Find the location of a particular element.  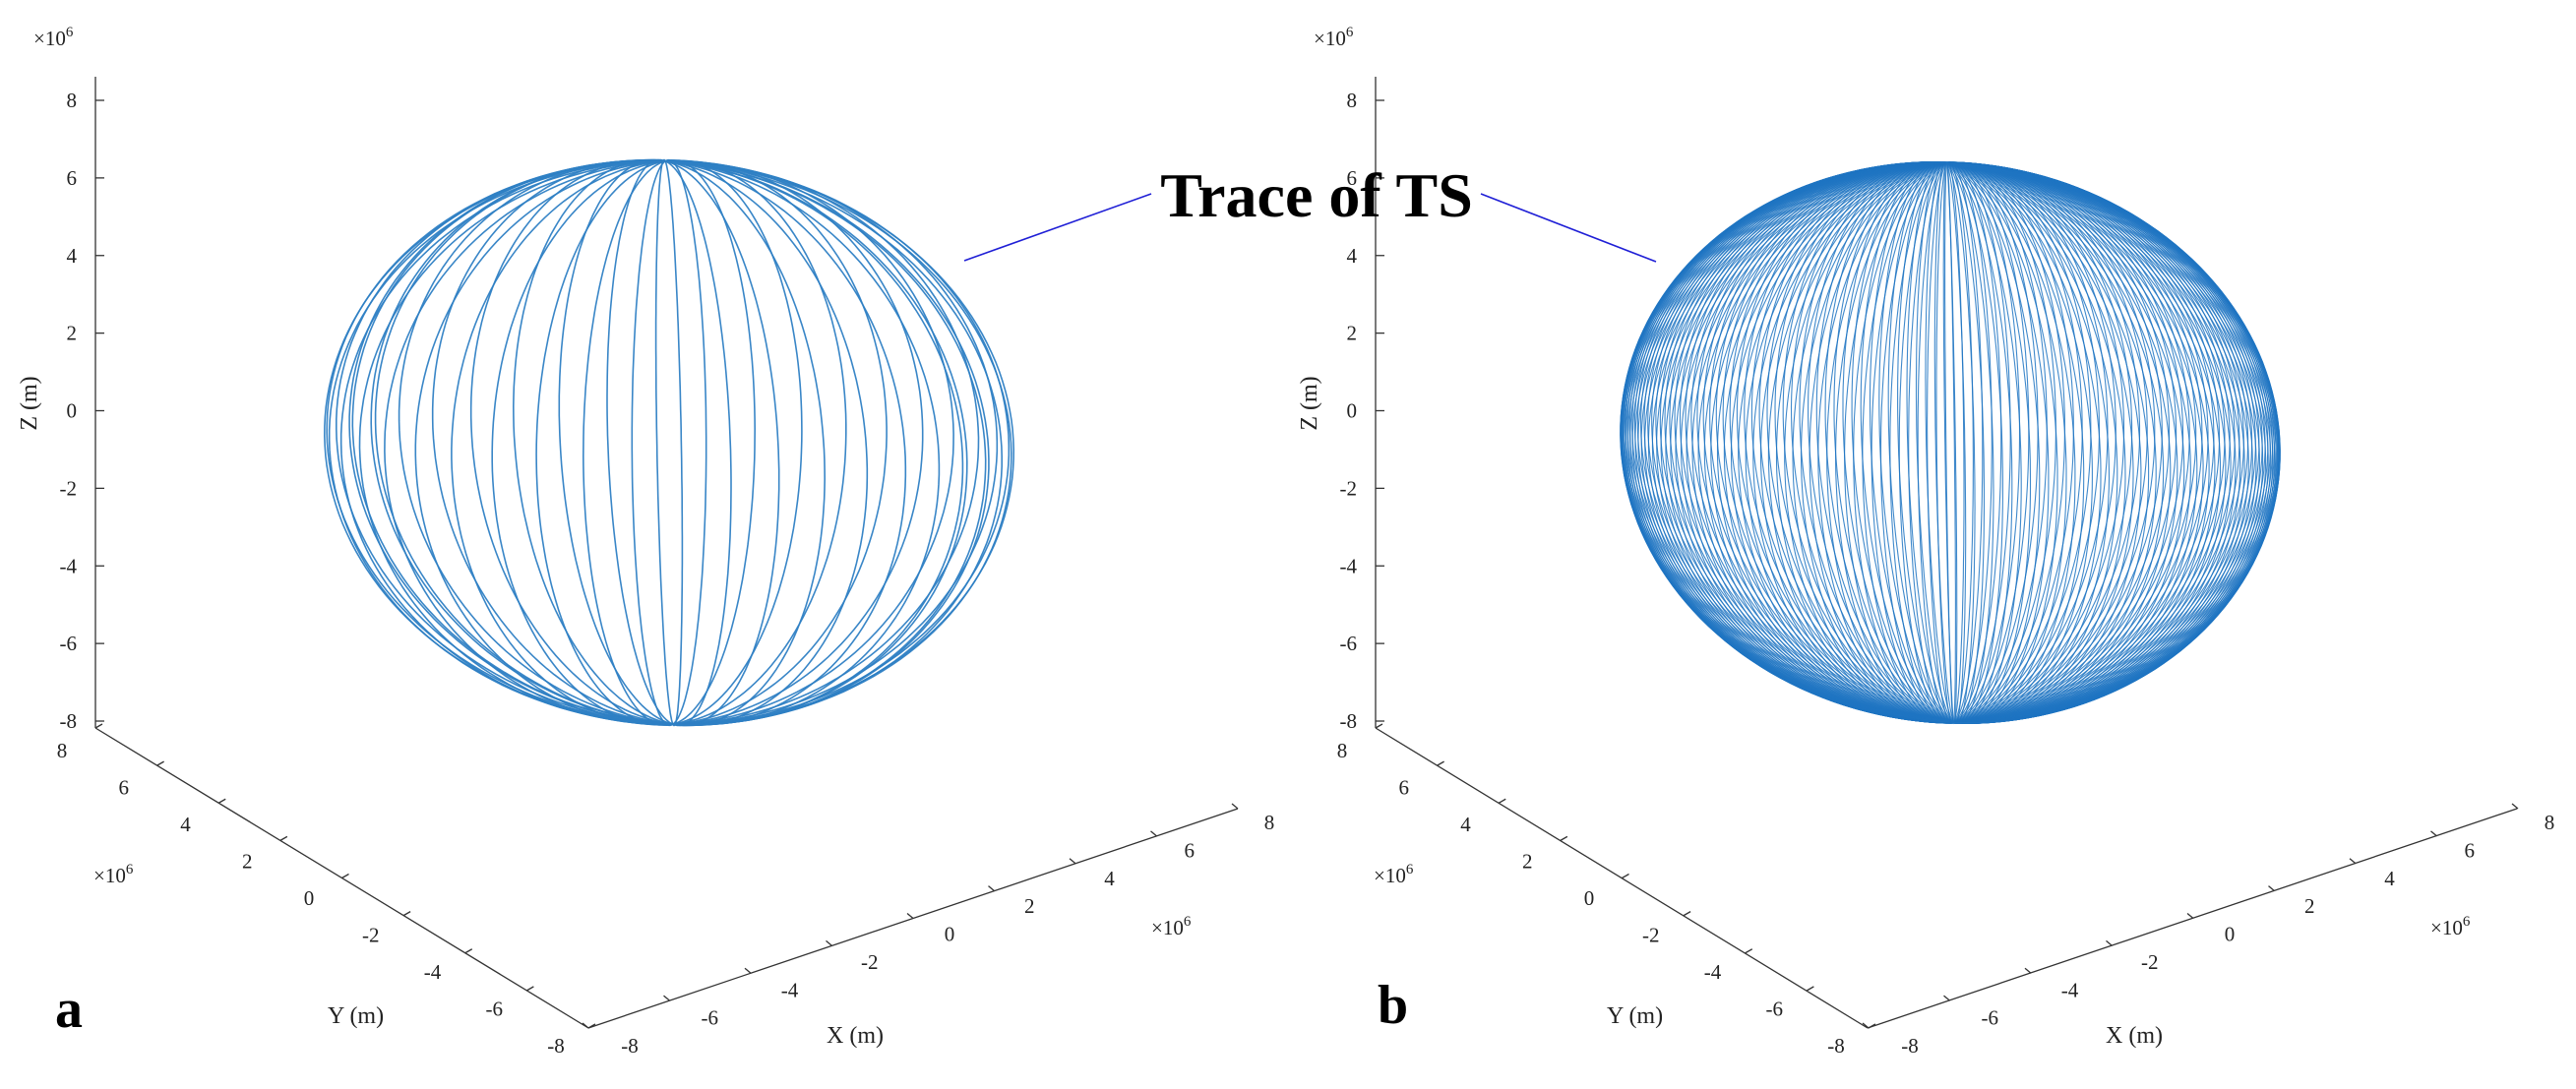

panel-label-a: a is located at coordinates (69, 1009).